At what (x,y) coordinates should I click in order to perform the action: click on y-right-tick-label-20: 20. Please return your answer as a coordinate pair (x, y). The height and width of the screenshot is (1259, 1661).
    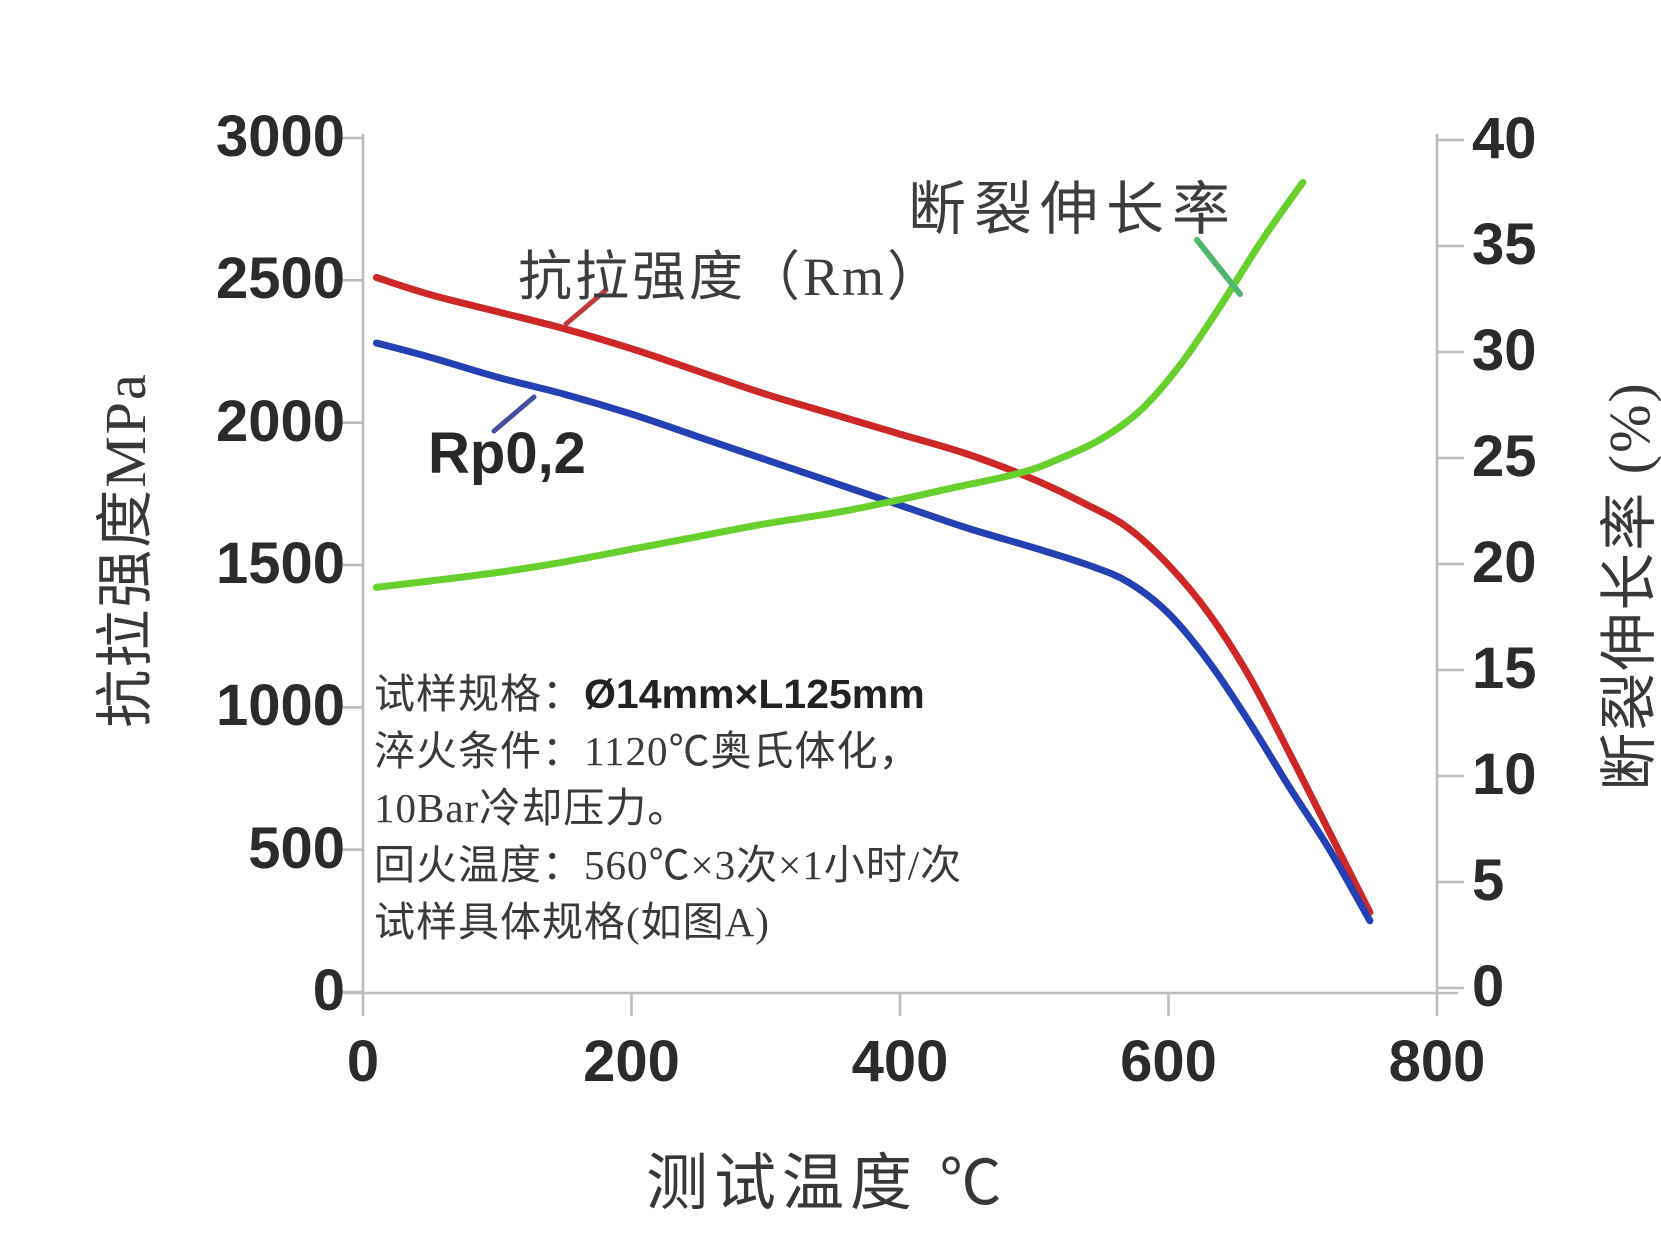
    Looking at the image, I should click on (1504, 562).